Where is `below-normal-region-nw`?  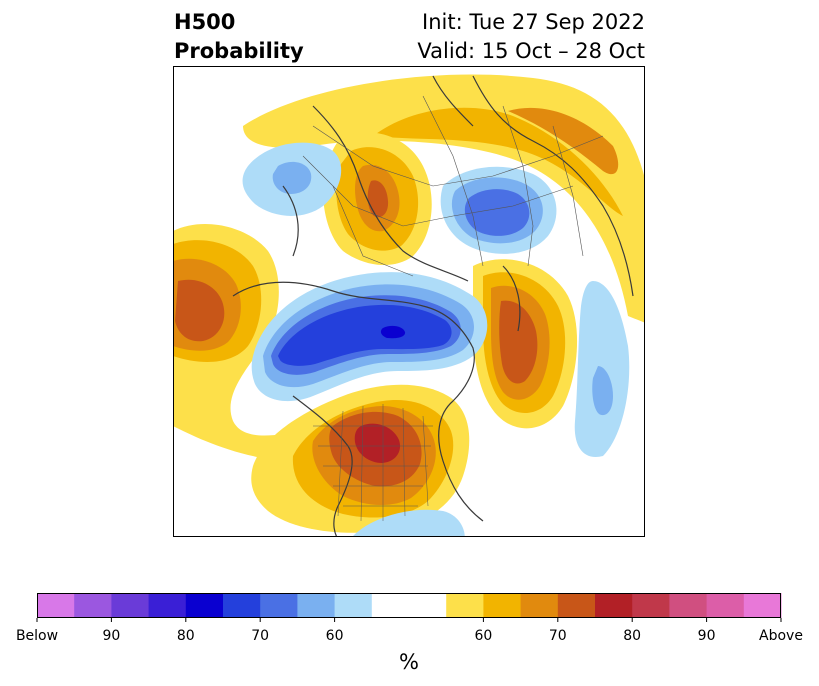 below-normal-region-nw is located at coordinates (292, 179).